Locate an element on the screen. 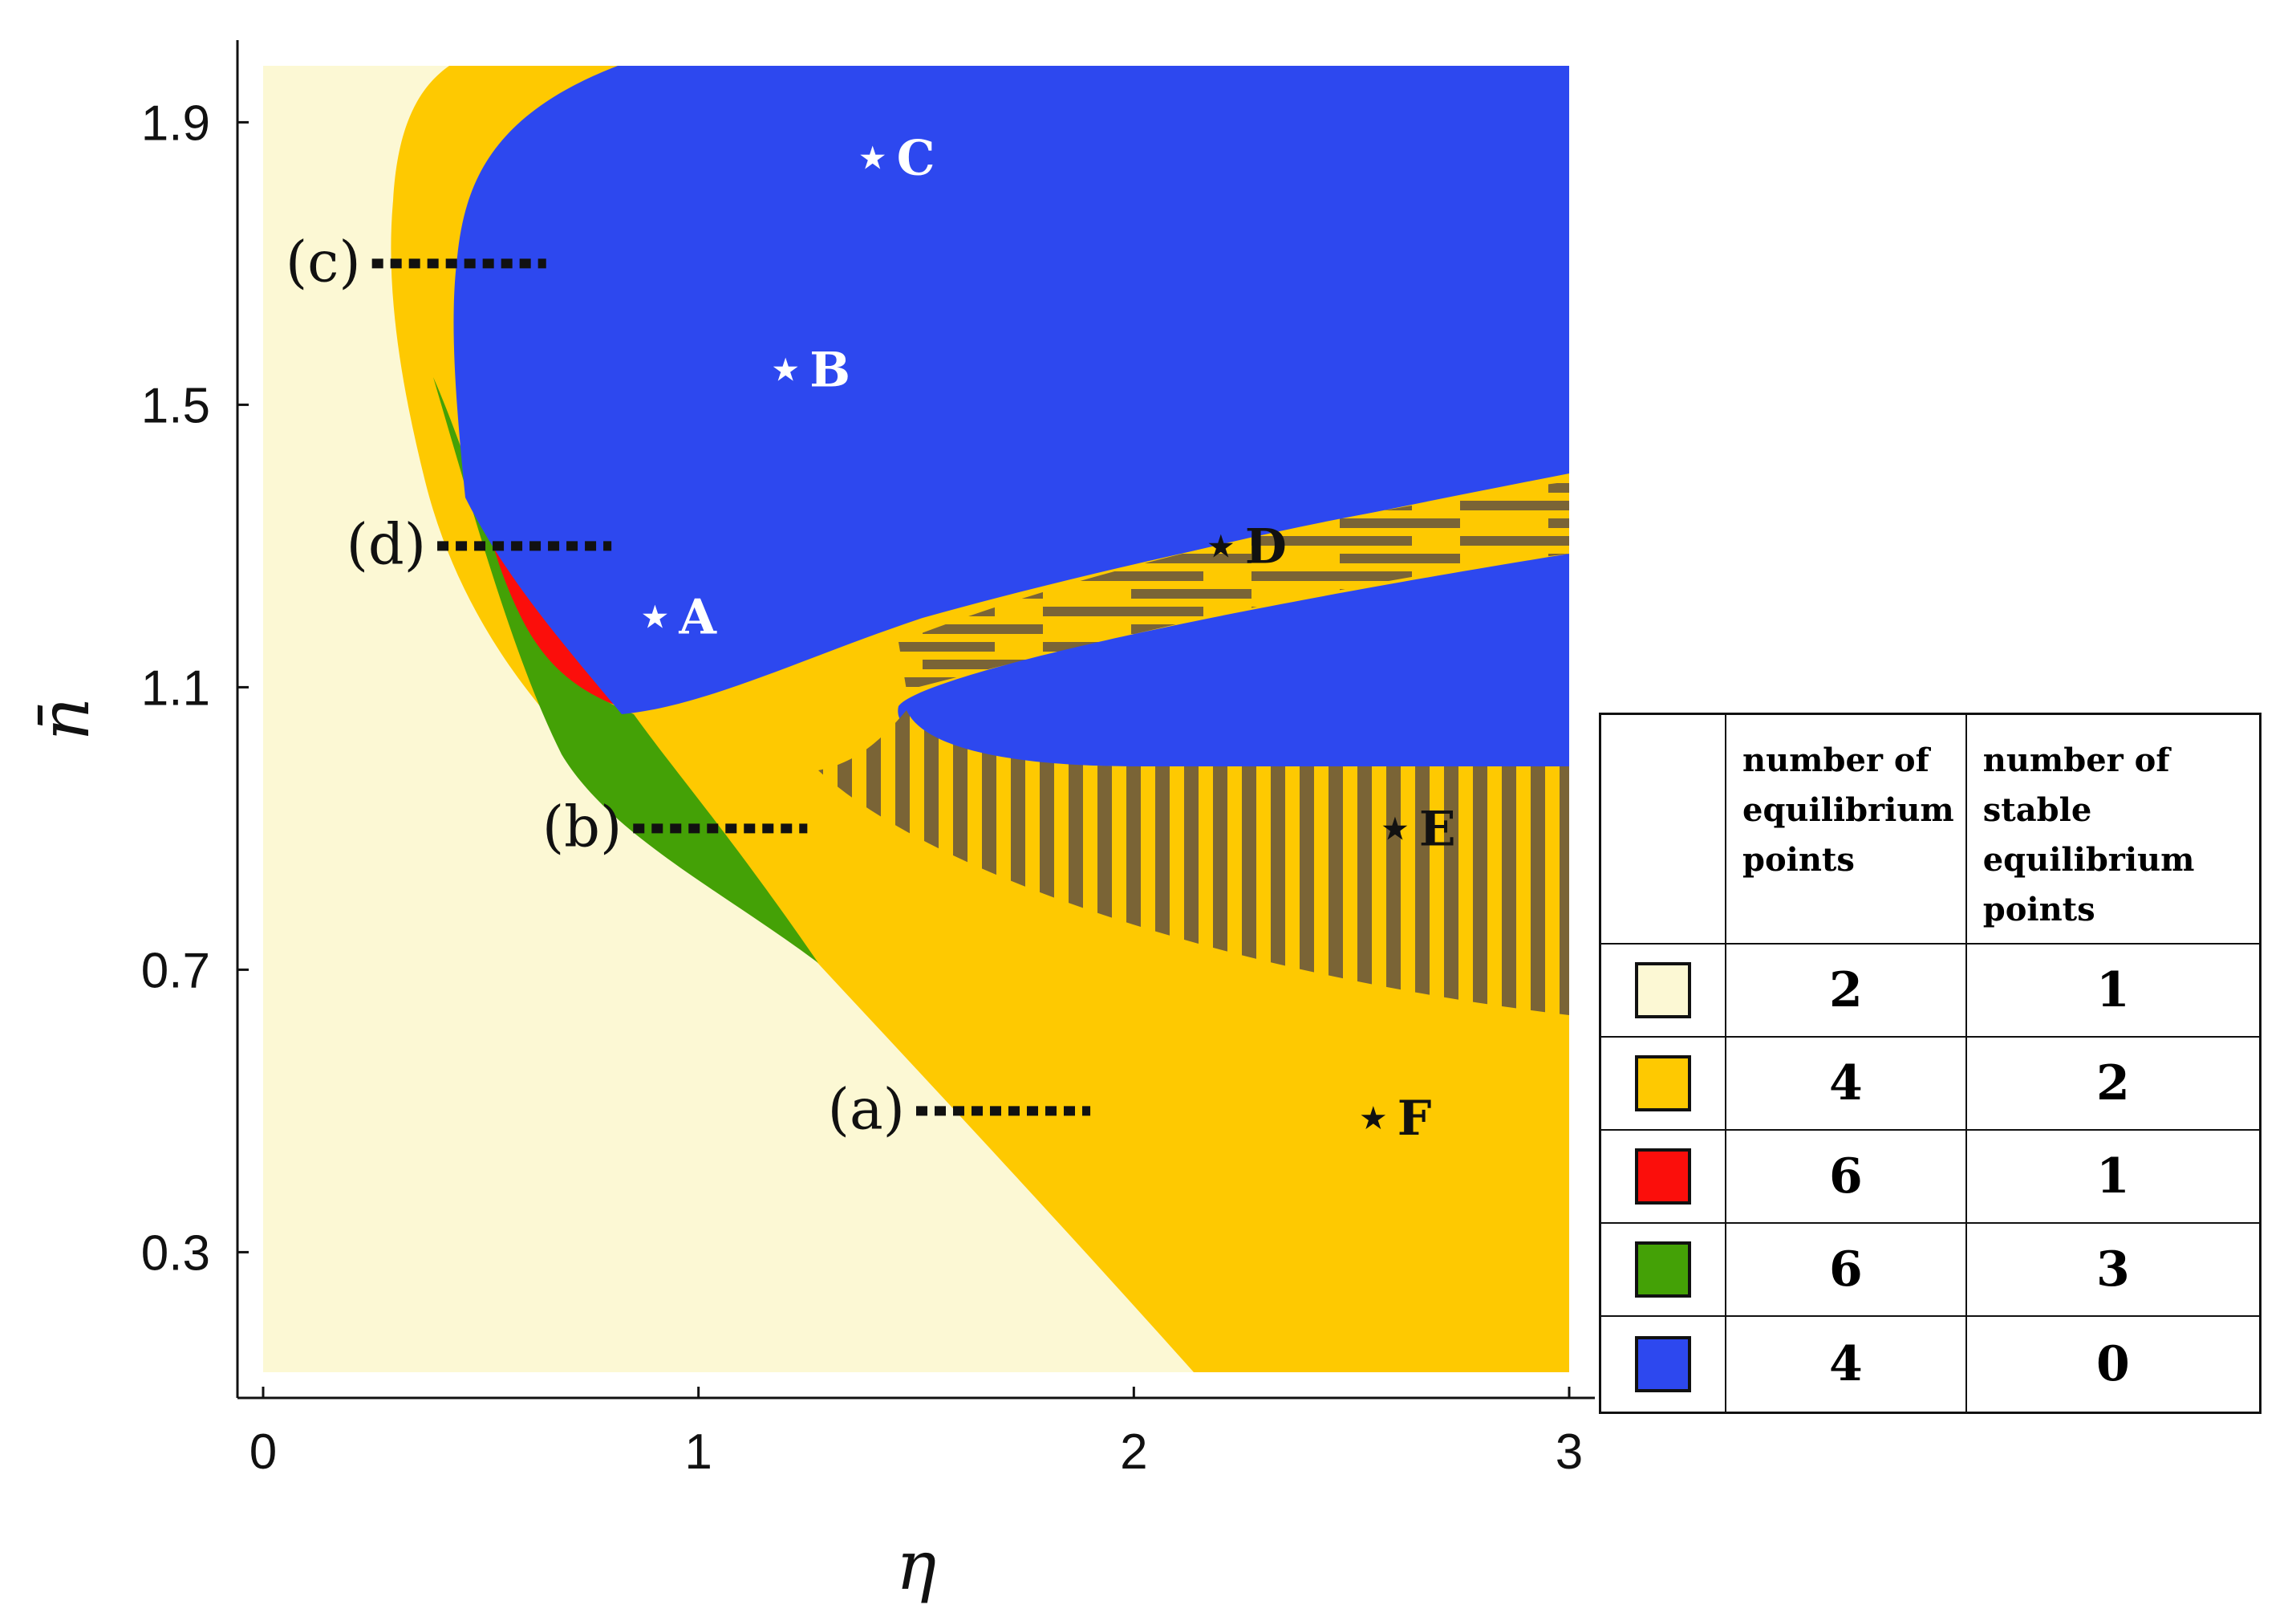  x-tick-label: 1 is located at coordinates (698, 1452).